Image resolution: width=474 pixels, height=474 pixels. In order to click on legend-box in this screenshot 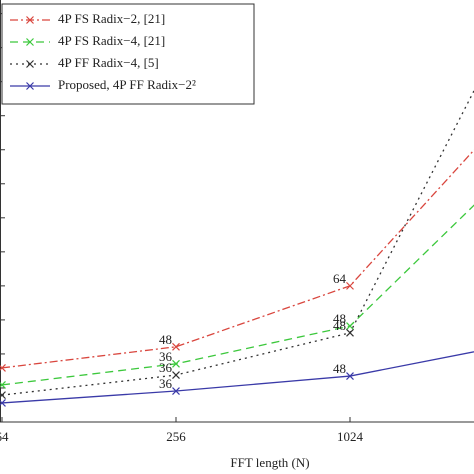, I will do `click(128, 54)`.